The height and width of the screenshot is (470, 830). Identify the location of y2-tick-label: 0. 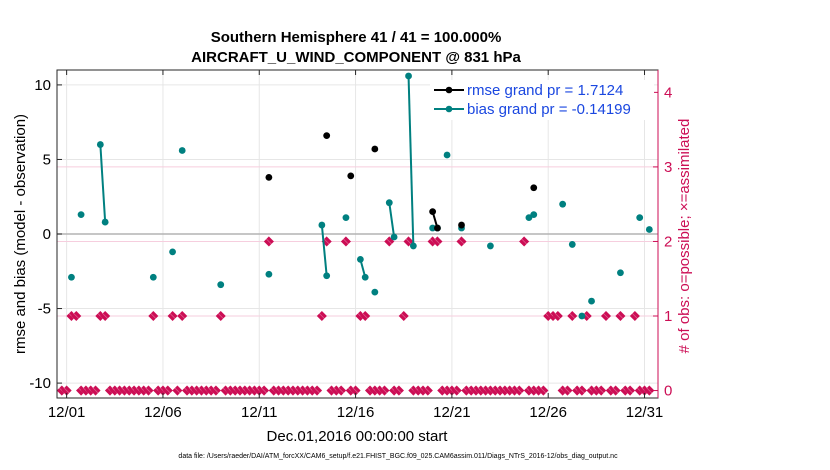
(668, 391).